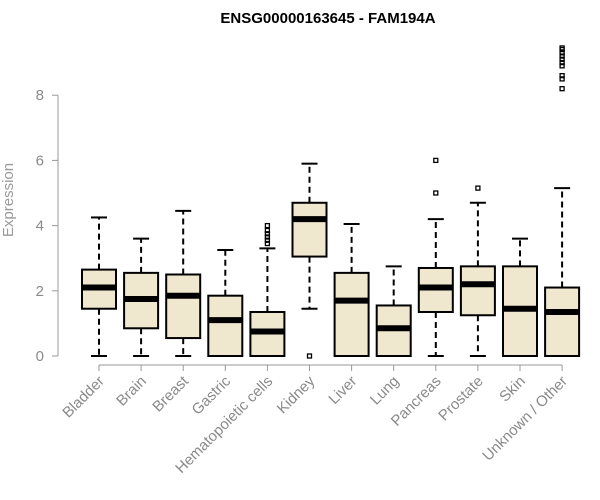  I want to click on box-liver, so click(351, 289).